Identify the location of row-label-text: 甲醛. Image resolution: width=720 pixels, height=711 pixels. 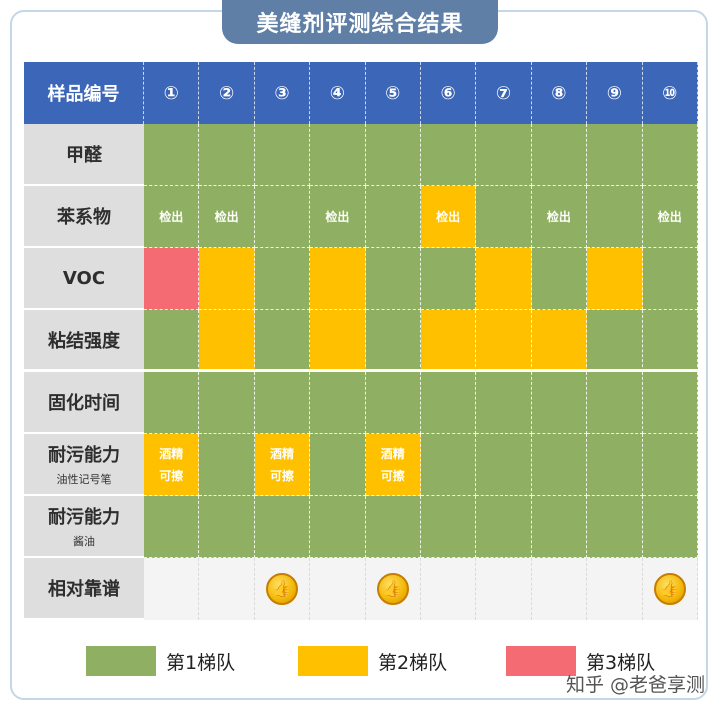
(84, 155).